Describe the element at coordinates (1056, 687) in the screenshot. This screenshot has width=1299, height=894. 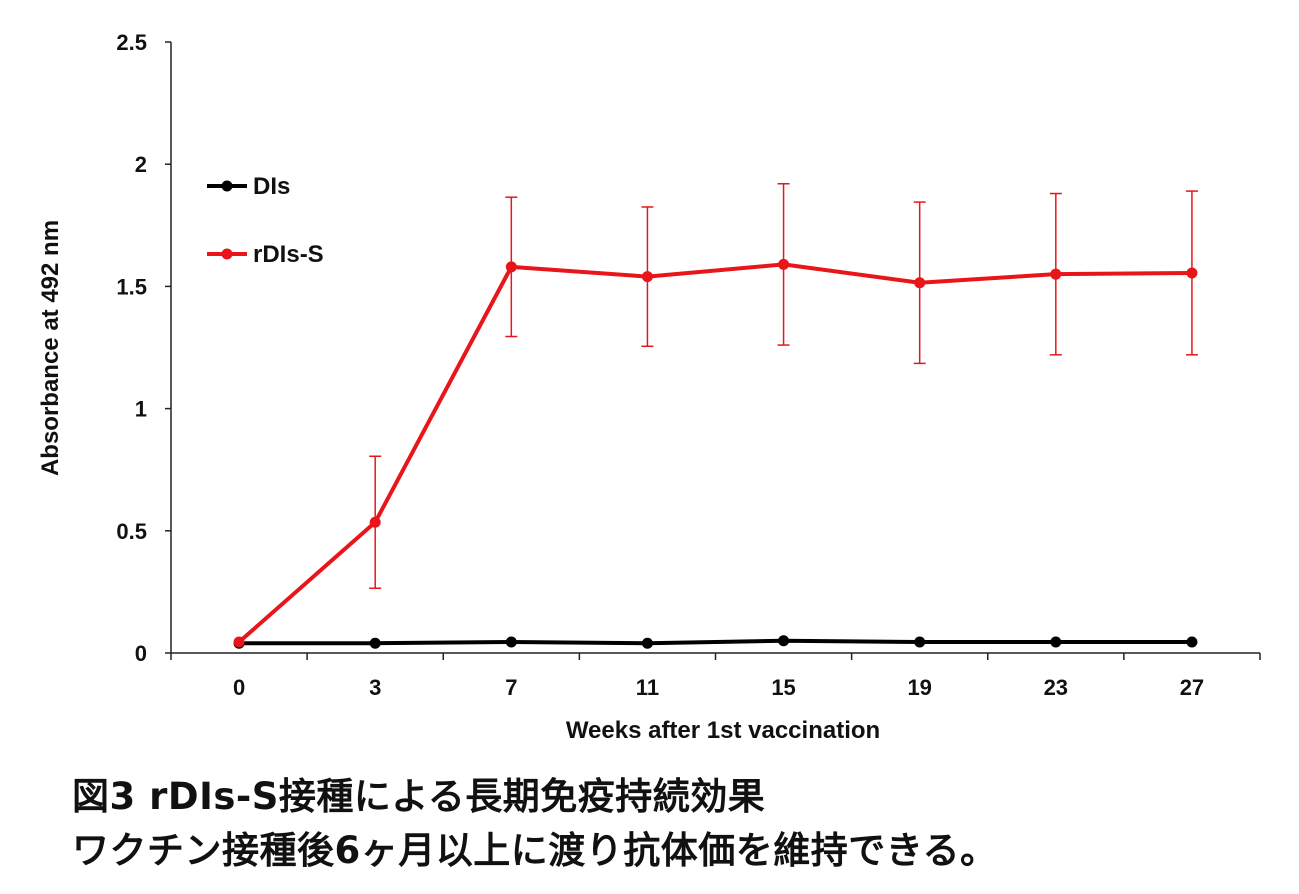
I see `x-tick-label: 23` at that location.